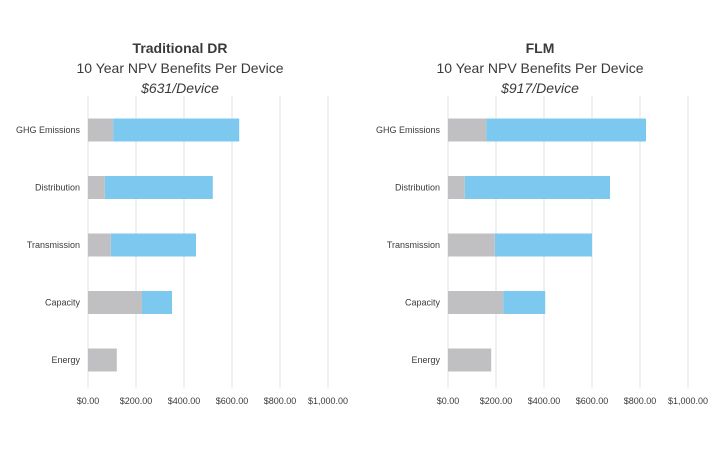  What do you see at coordinates (180, 88) in the screenshot?
I see `chart-total-label: $631/Device` at bounding box center [180, 88].